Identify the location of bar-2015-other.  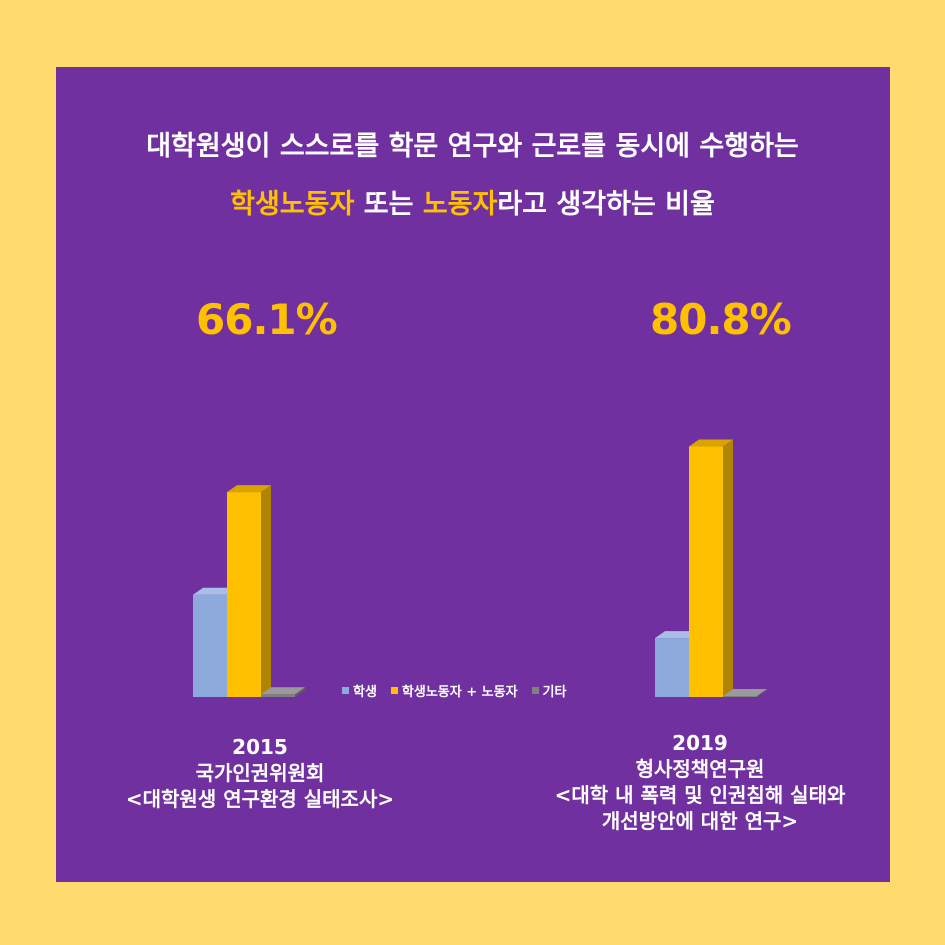
(278, 695).